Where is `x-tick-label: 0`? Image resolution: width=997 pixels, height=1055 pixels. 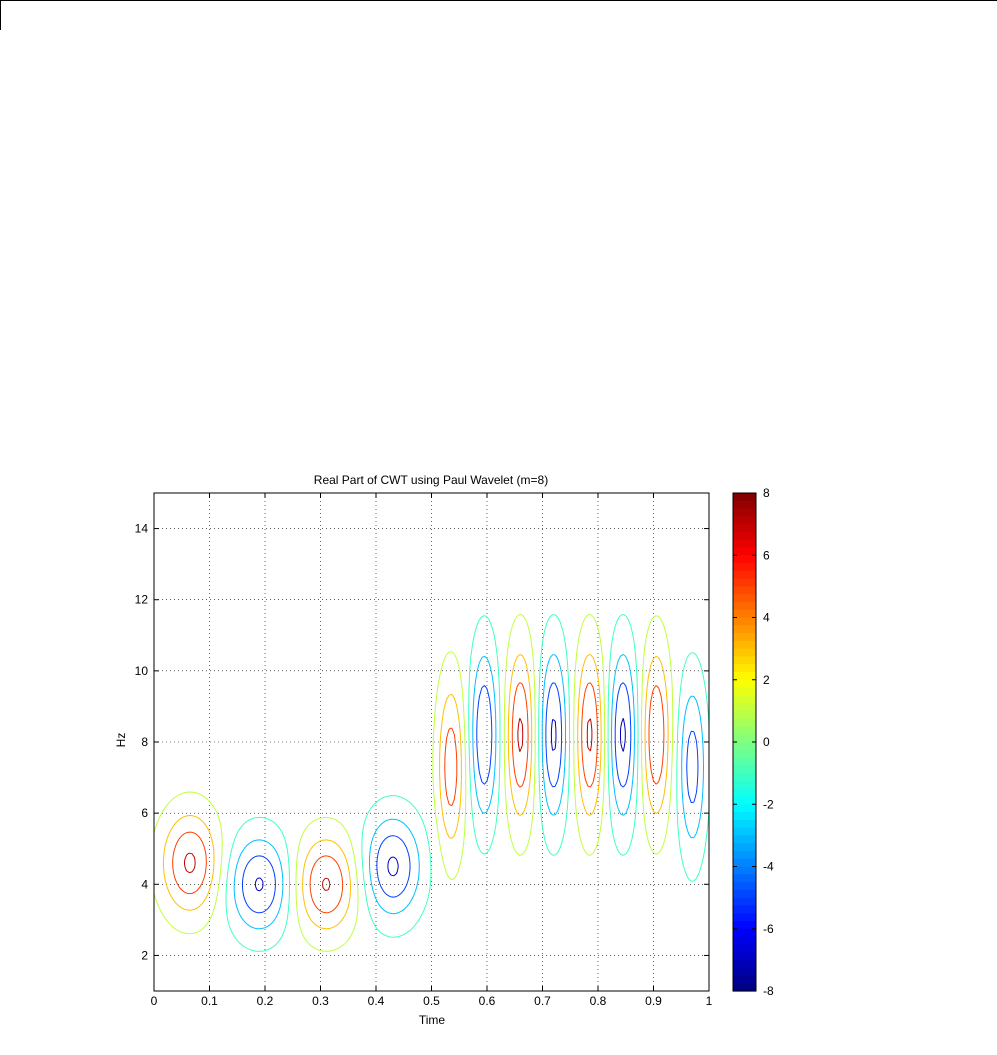
x-tick-label: 0 is located at coordinates (154, 1001).